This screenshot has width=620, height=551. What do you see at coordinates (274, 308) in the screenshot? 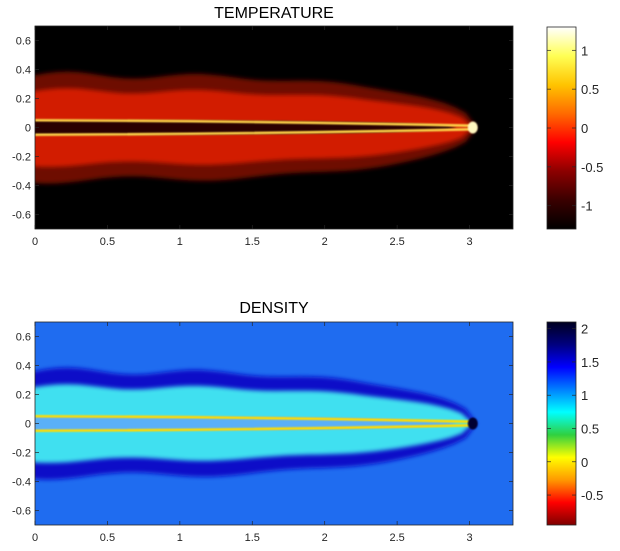
I see `density-title: DENSITY` at bounding box center [274, 308].